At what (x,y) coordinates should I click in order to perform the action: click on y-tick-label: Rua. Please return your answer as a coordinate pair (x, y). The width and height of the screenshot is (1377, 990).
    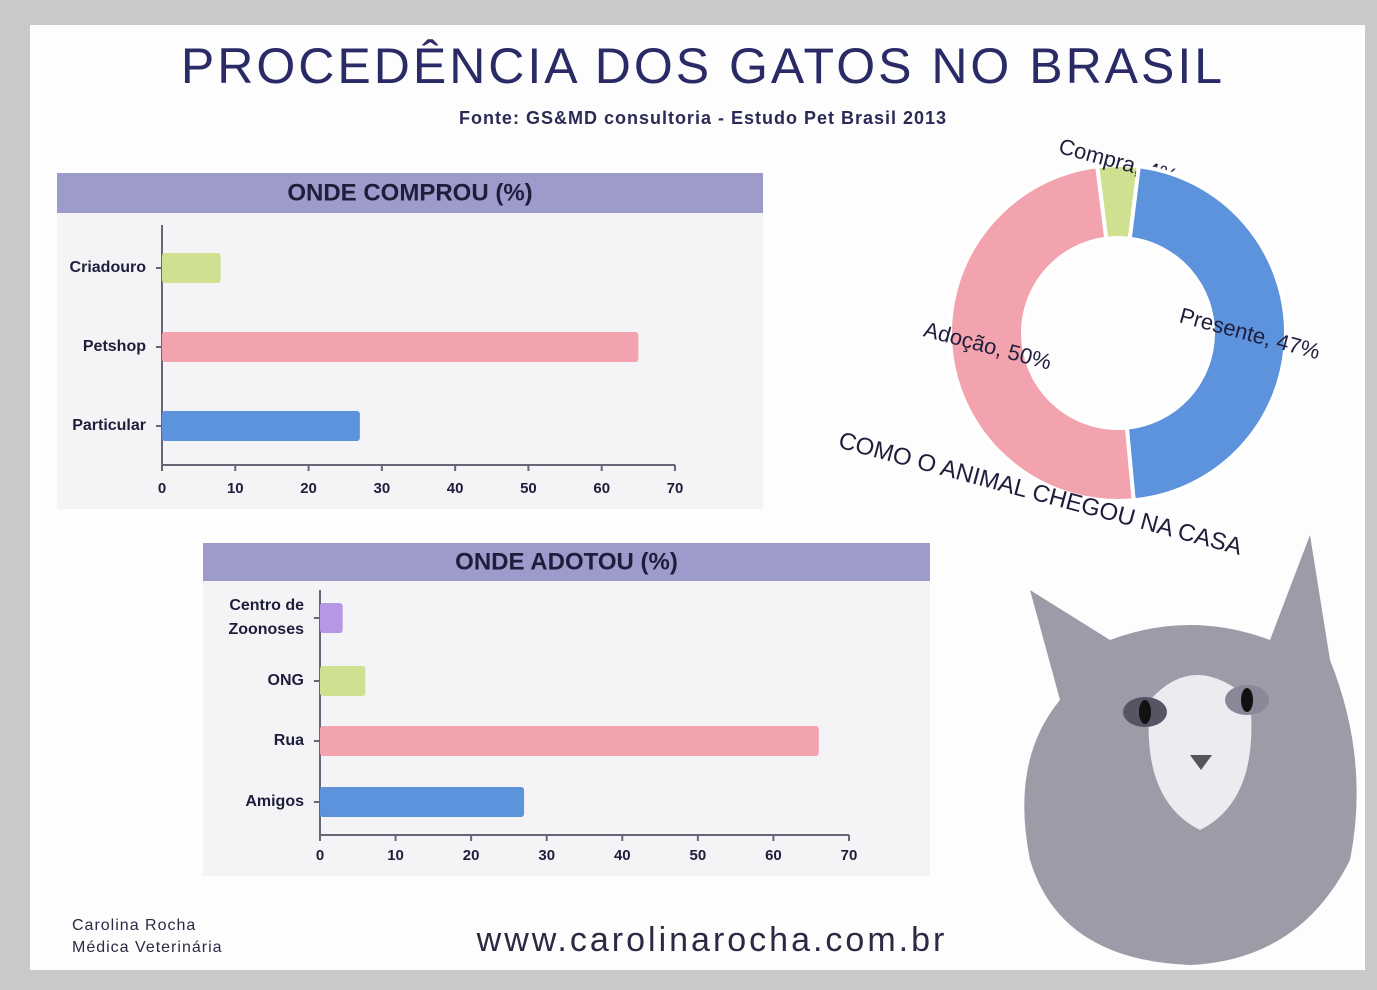
    Looking at the image, I should click on (288, 740).